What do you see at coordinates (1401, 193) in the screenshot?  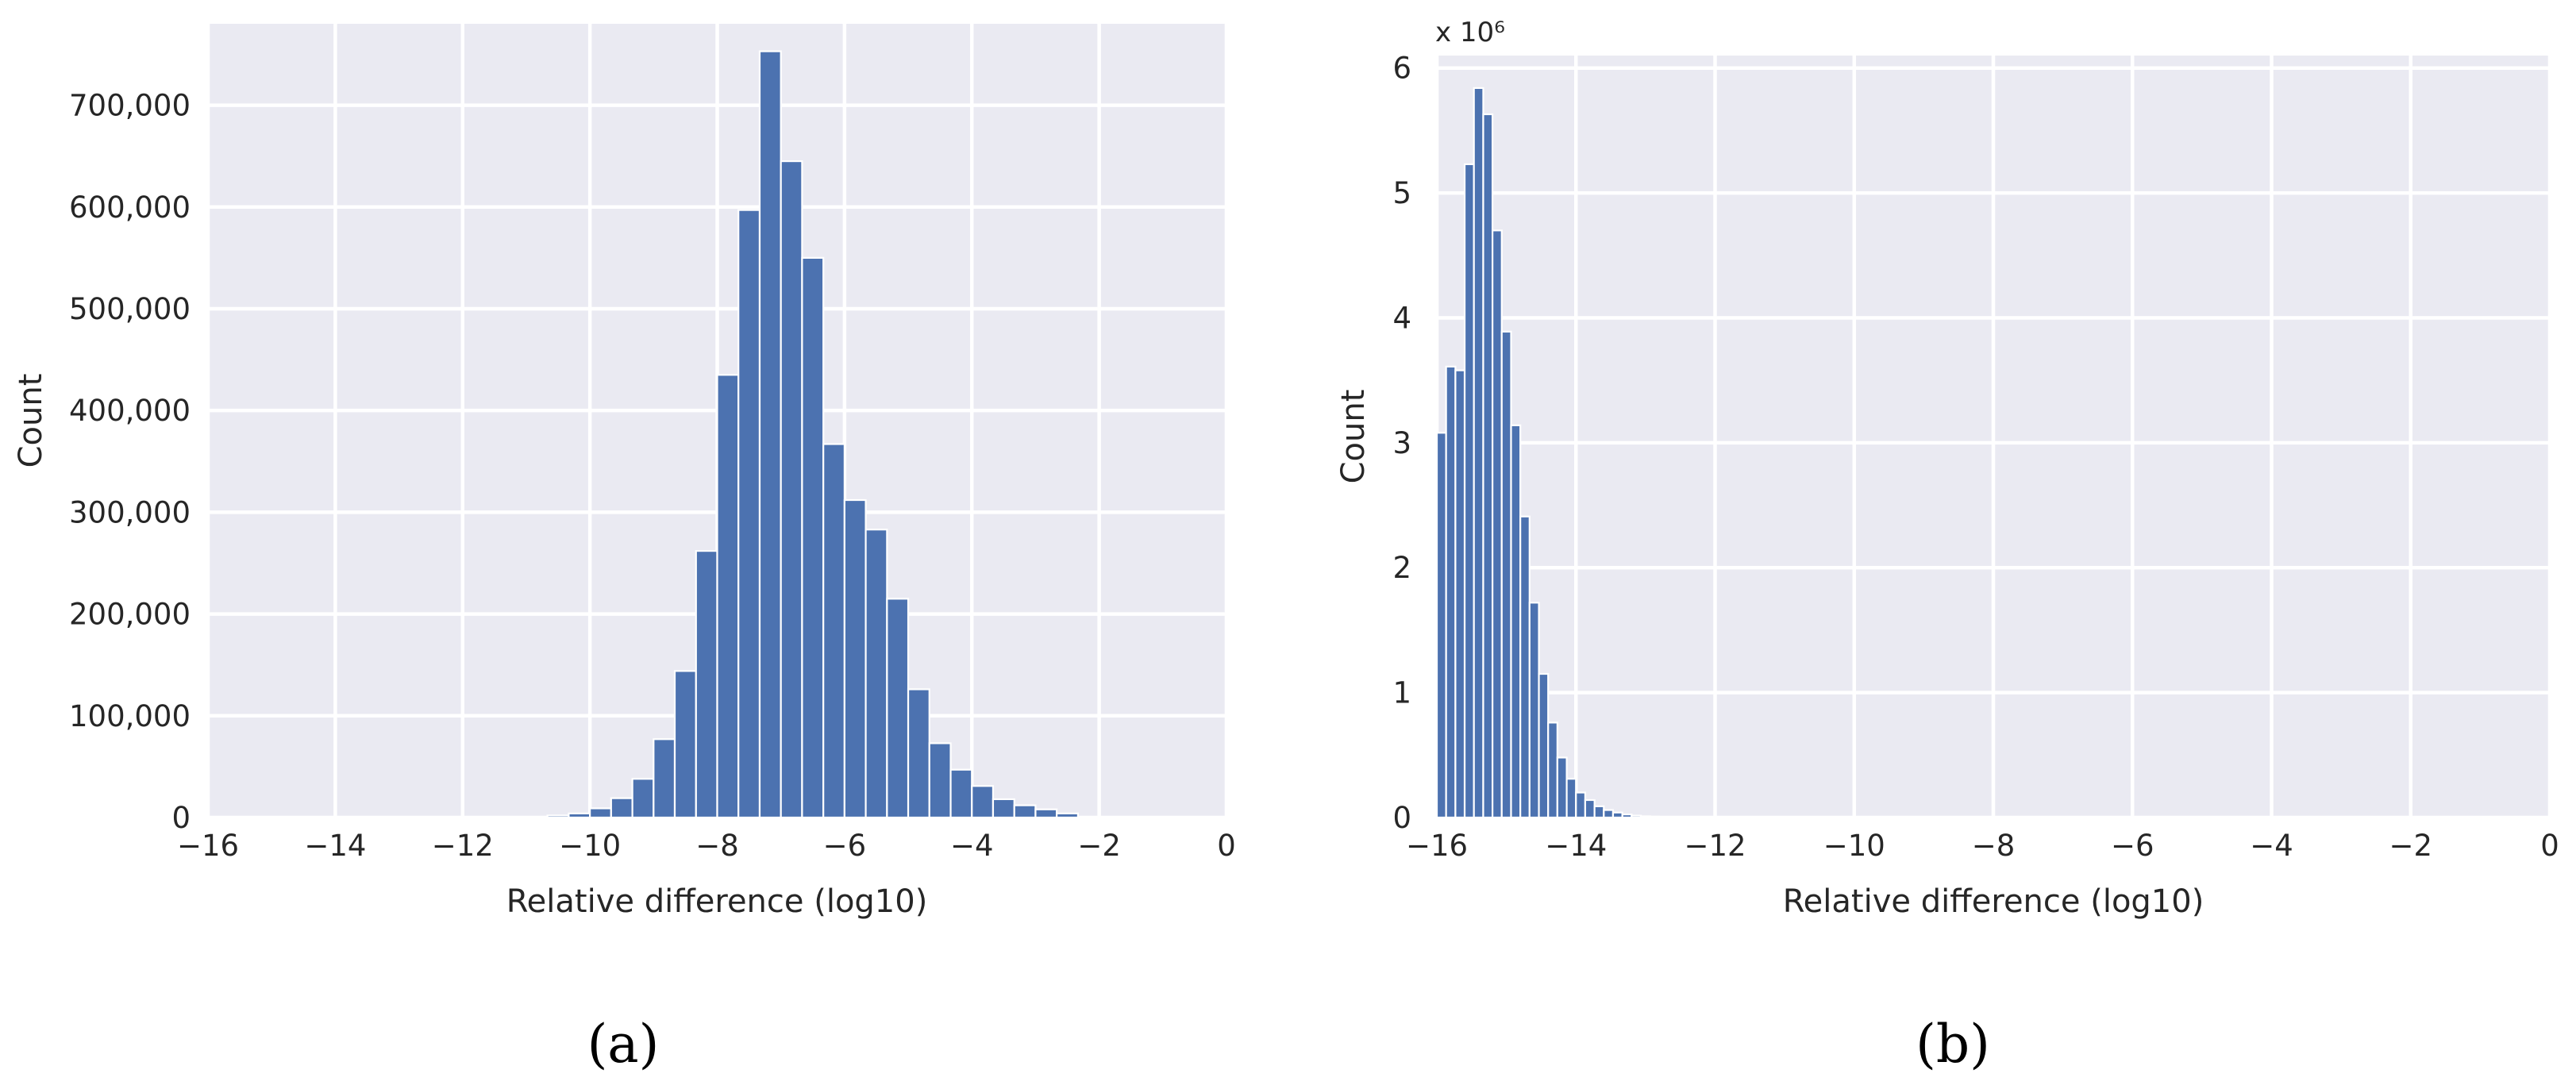 I see `y-tick-label-b-5: 5` at bounding box center [1401, 193].